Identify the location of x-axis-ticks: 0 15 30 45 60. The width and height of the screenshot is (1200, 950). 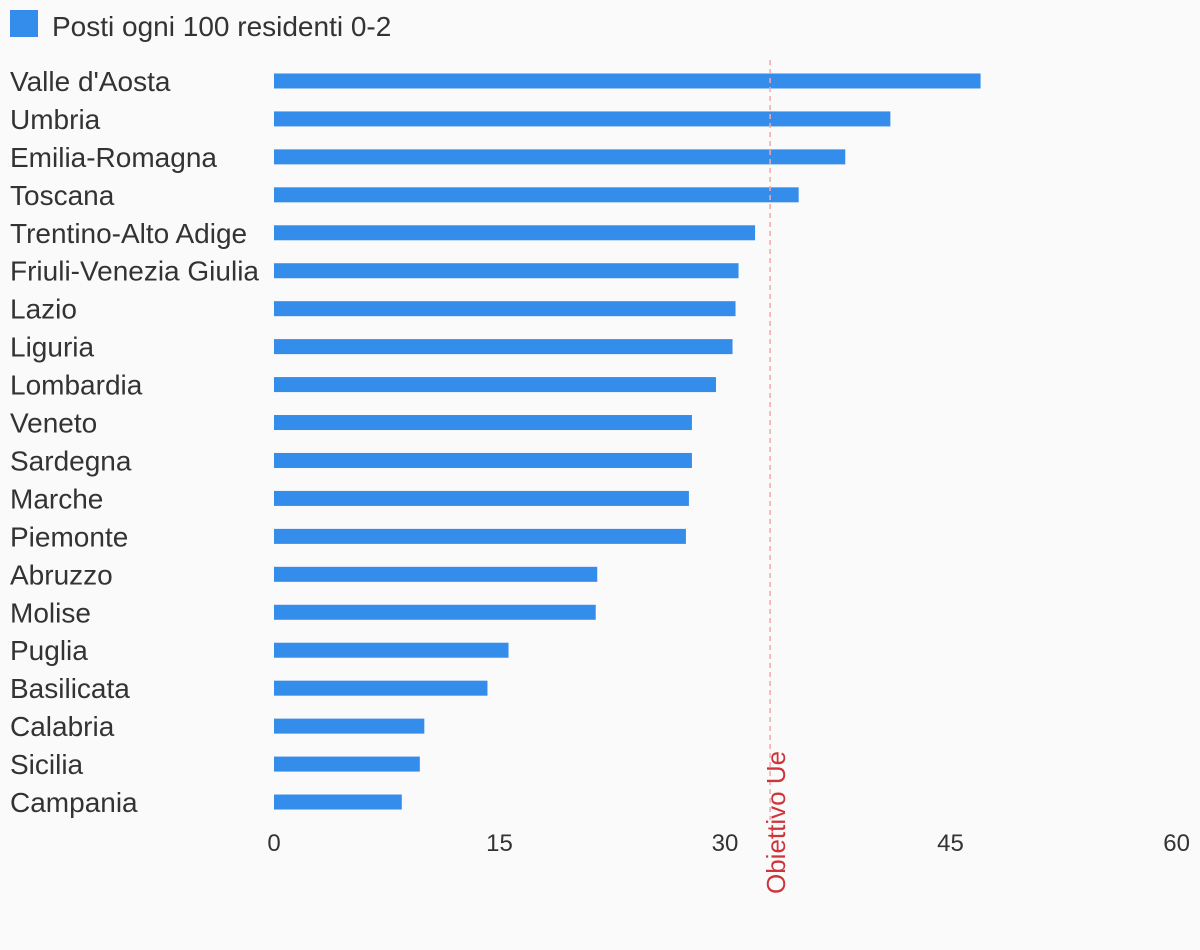
(728, 843).